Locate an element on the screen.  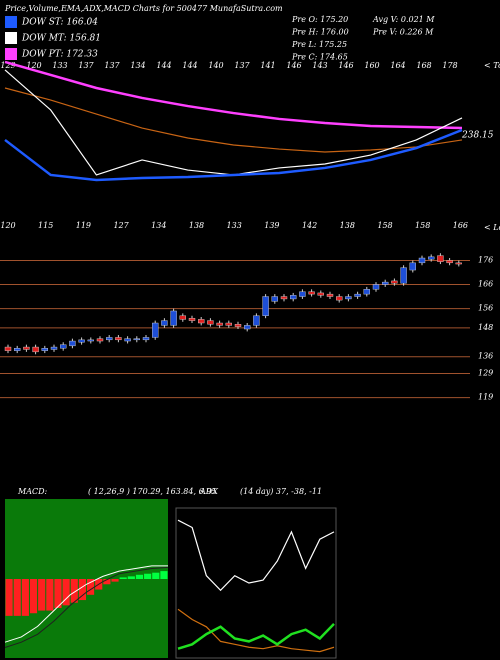
low-label: 115 is located at coordinates (45, 225).